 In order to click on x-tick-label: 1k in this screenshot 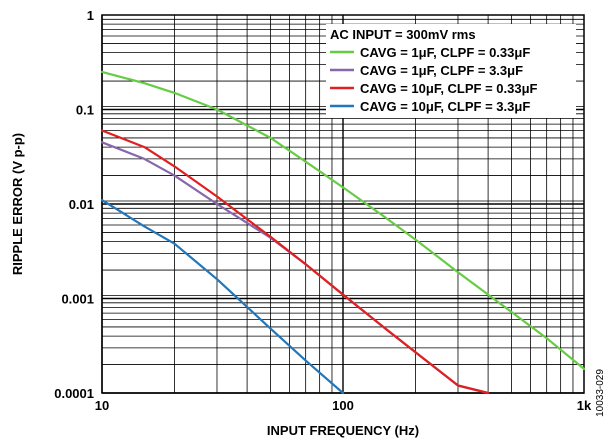, I will do `click(584, 405)`.